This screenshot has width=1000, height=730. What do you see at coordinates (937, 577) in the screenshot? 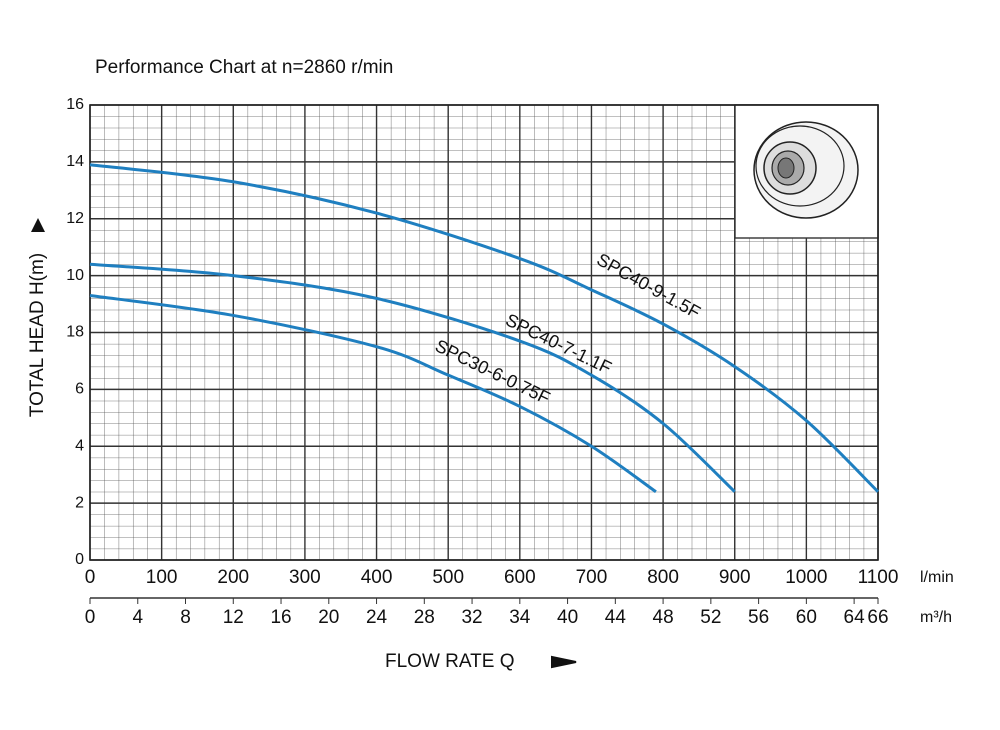
I see `x-unit: l/min` at bounding box center [937, 577].